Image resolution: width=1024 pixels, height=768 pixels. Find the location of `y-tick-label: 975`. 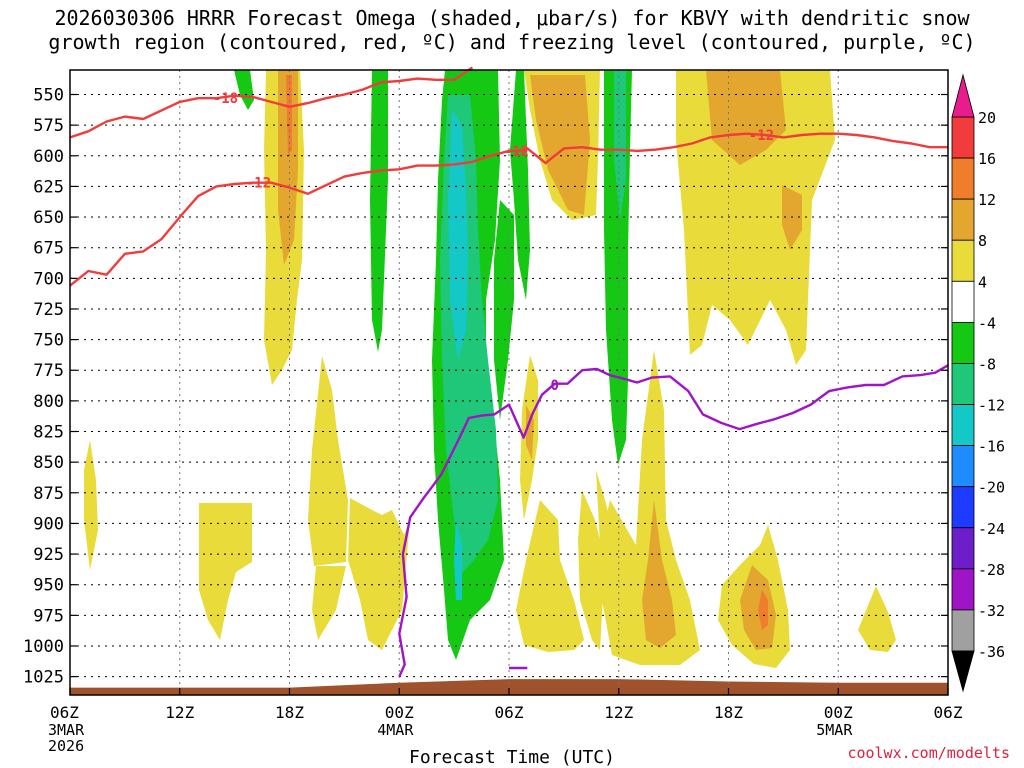

y-tick-label: 975 is located at coordinates (48, 616).